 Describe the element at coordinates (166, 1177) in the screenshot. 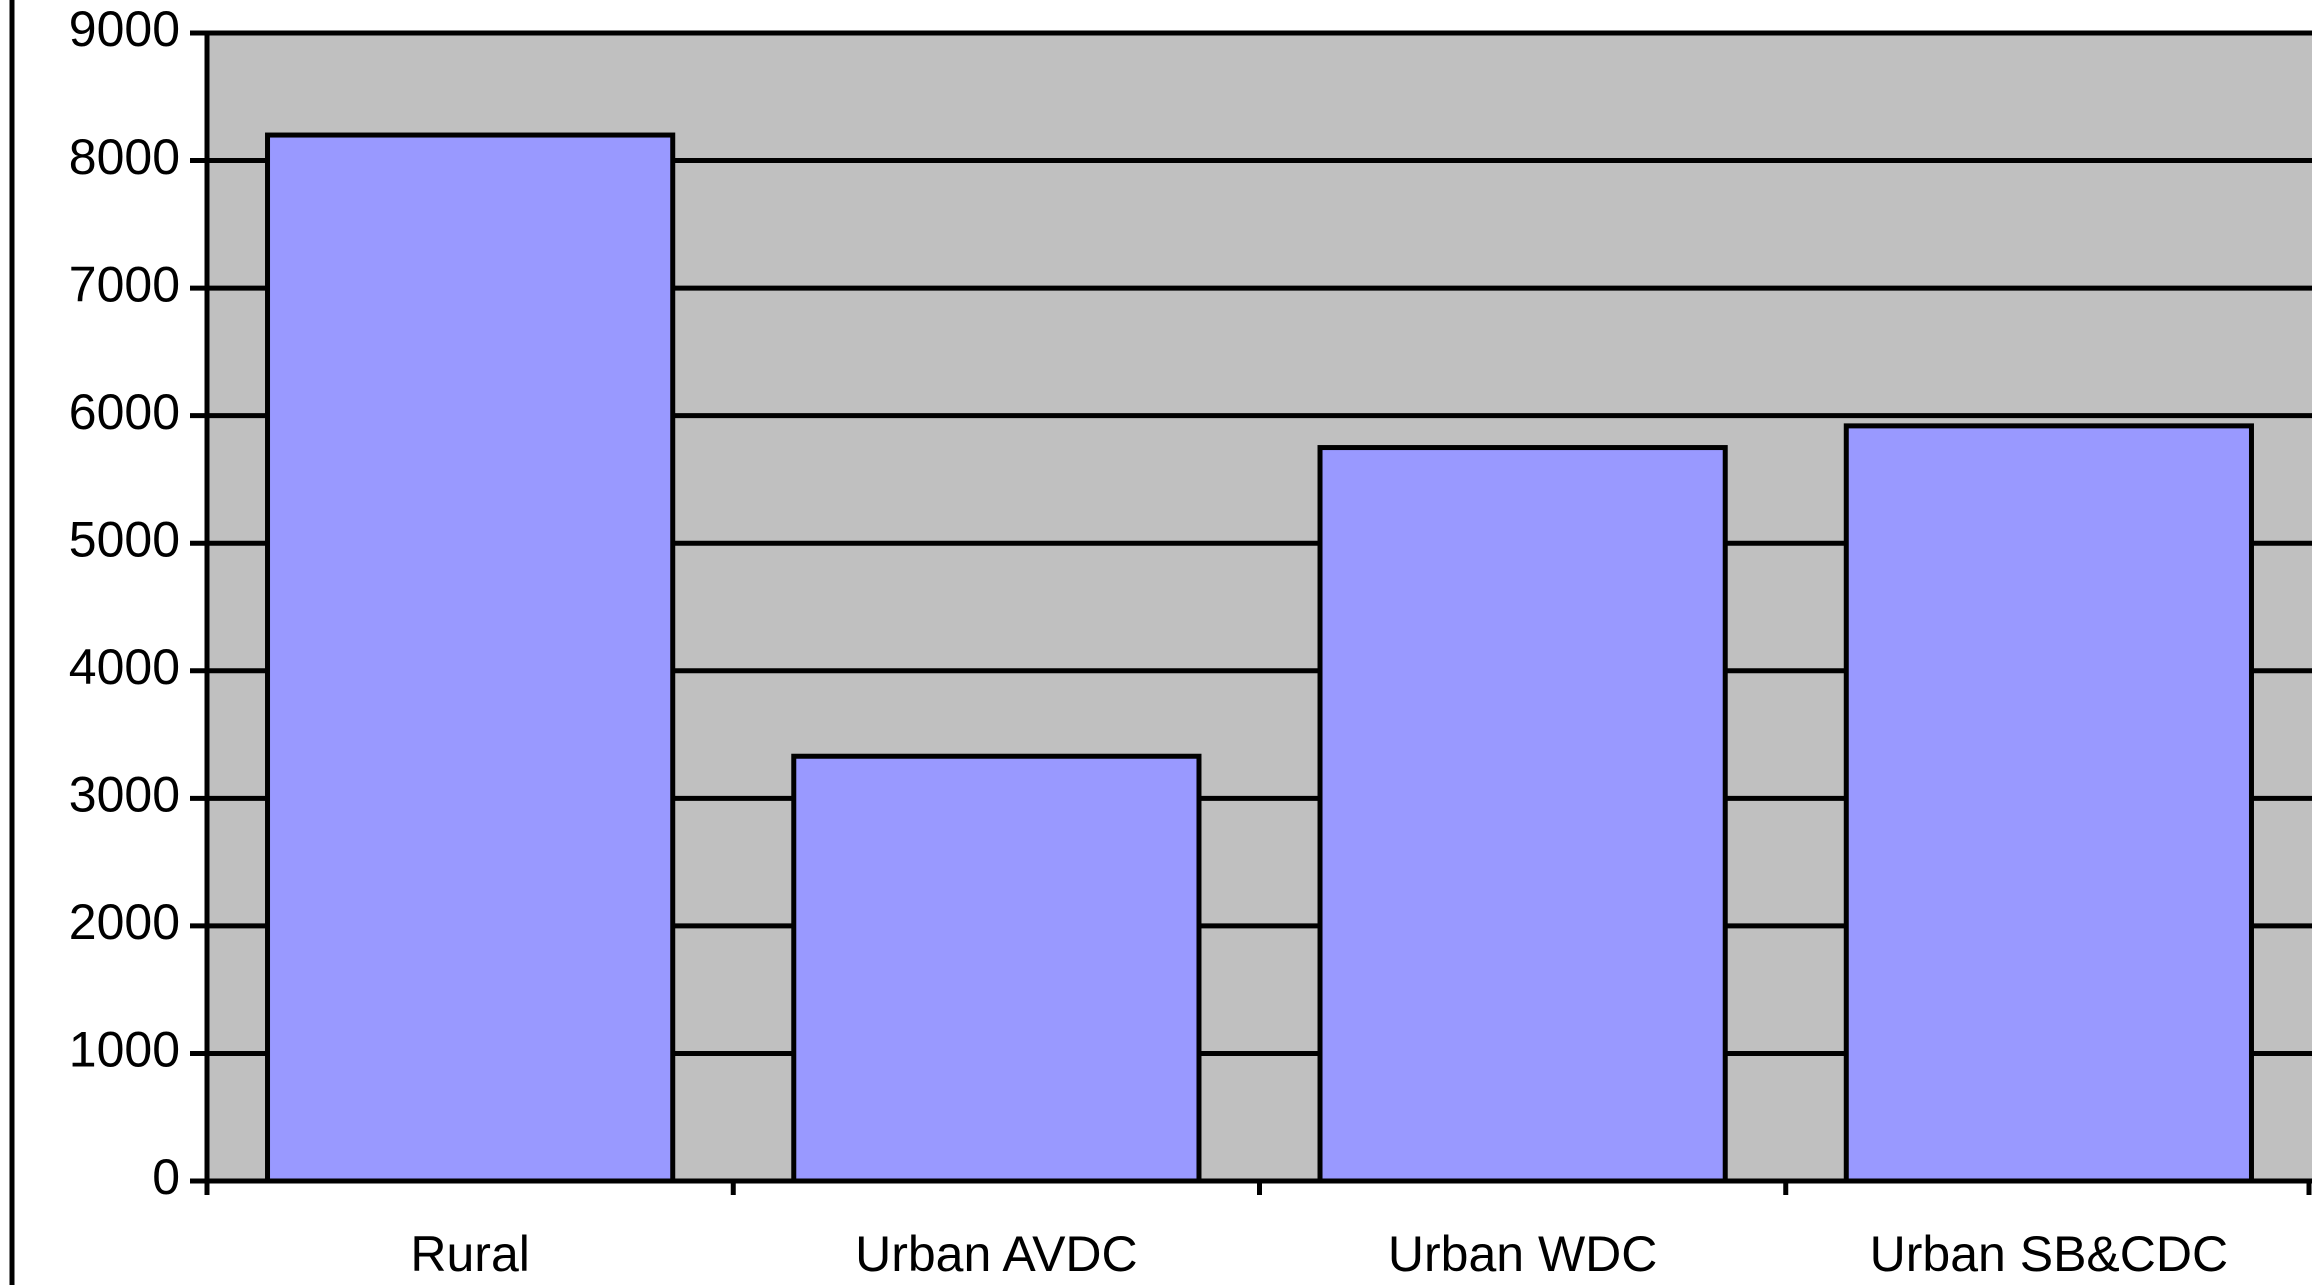

I see `y-tick-label: 0` at that location.